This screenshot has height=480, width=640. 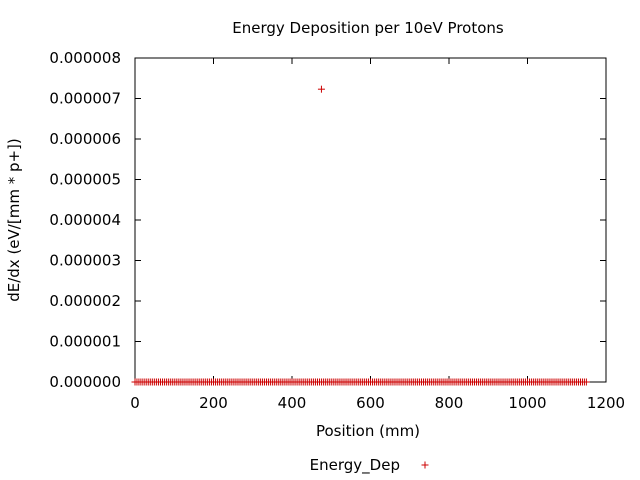 I want to click on legend: Energy_Dep, so click(x=369, y=465).